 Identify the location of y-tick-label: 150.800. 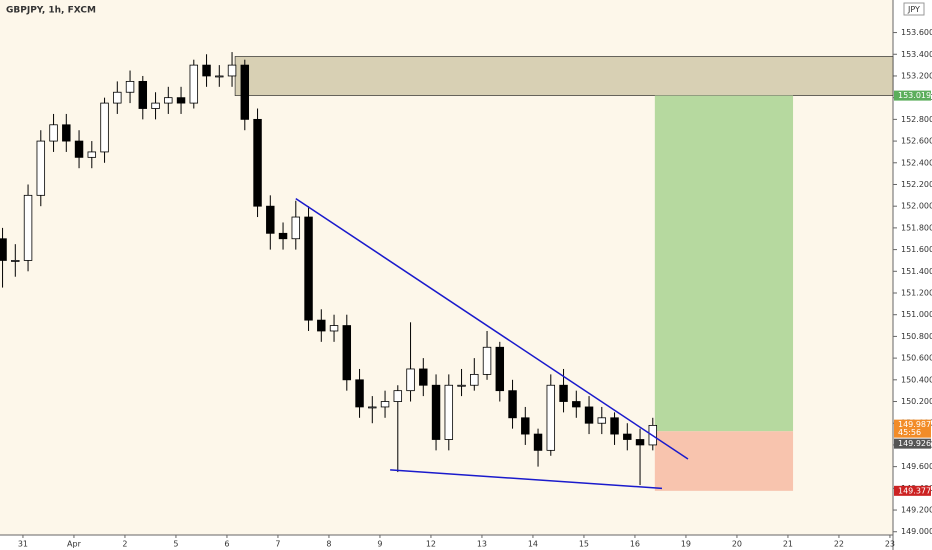
(916, 336).